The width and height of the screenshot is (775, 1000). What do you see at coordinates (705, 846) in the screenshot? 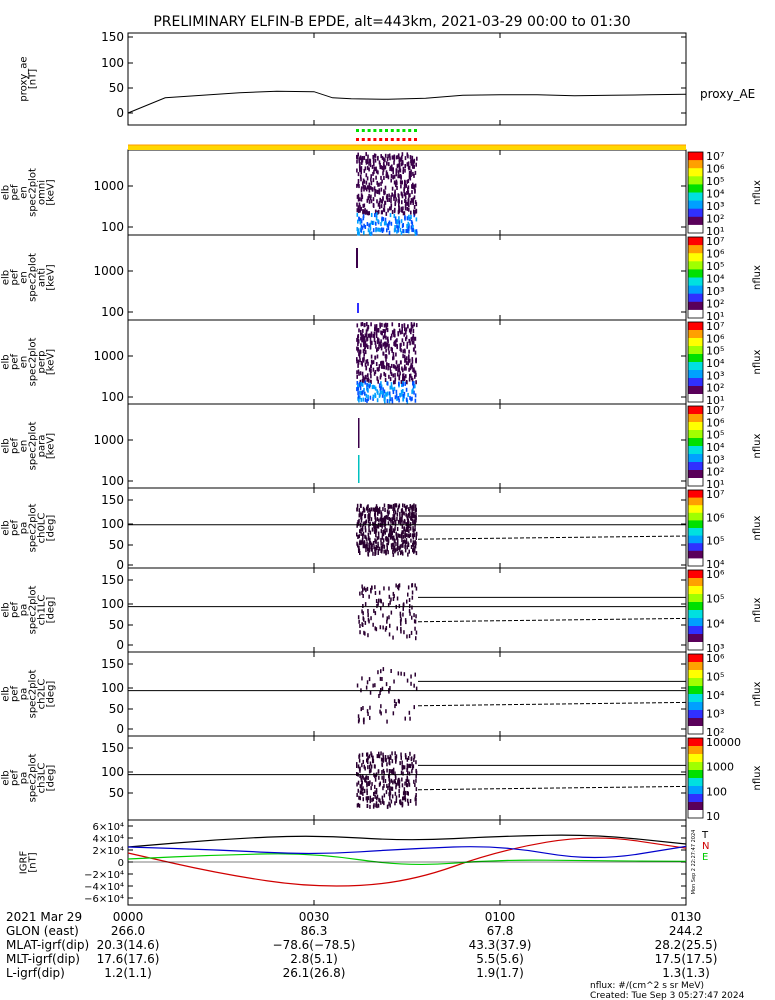
I see `igrf-legend-N: N` at bounding box center [705, 846].